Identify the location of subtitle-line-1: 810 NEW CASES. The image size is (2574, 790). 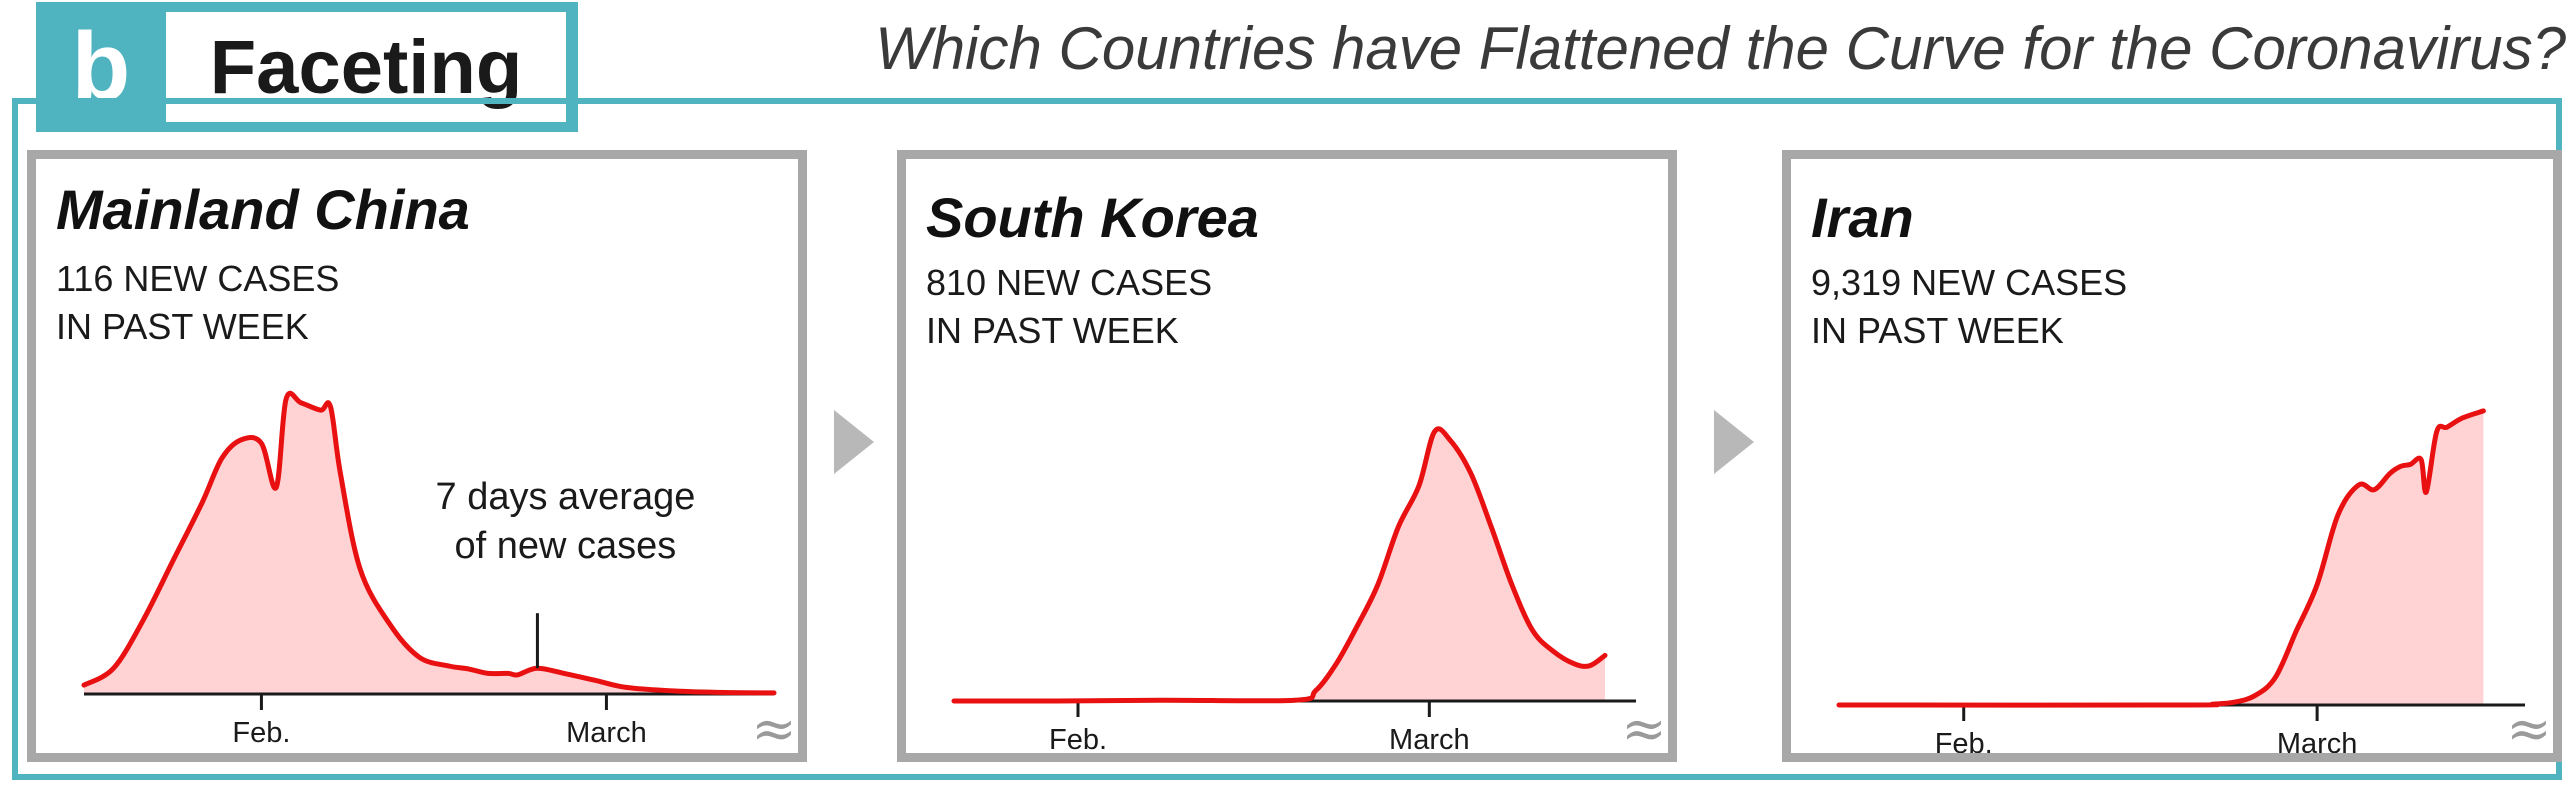
(1069, 282).